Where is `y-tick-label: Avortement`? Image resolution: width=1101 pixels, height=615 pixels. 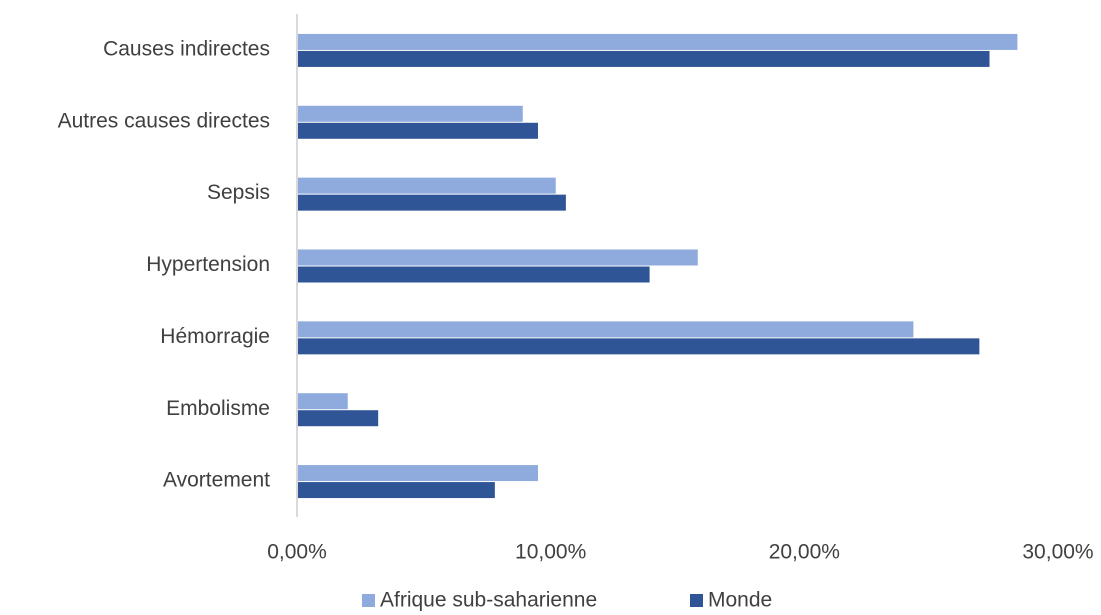 y-tick-label: Avortement is located at coordinates (216, 480).